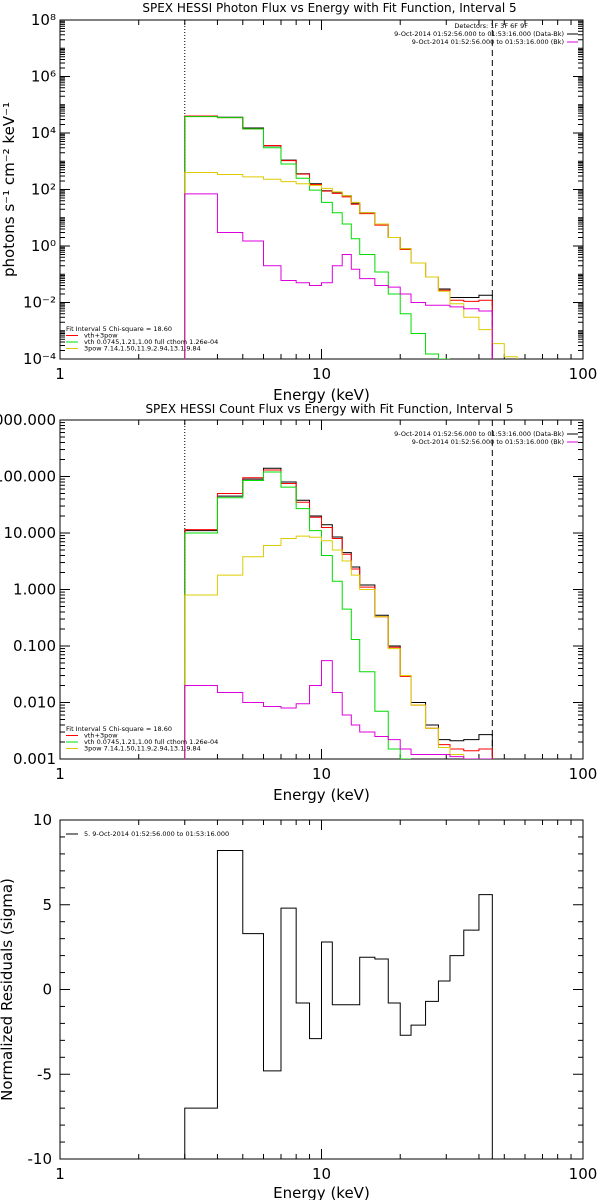 This screenshot has height=1200, width=600. Describe the element at coordinates (40, 1159) in the screenshot. I see `y-tick-label: -10` at that location.